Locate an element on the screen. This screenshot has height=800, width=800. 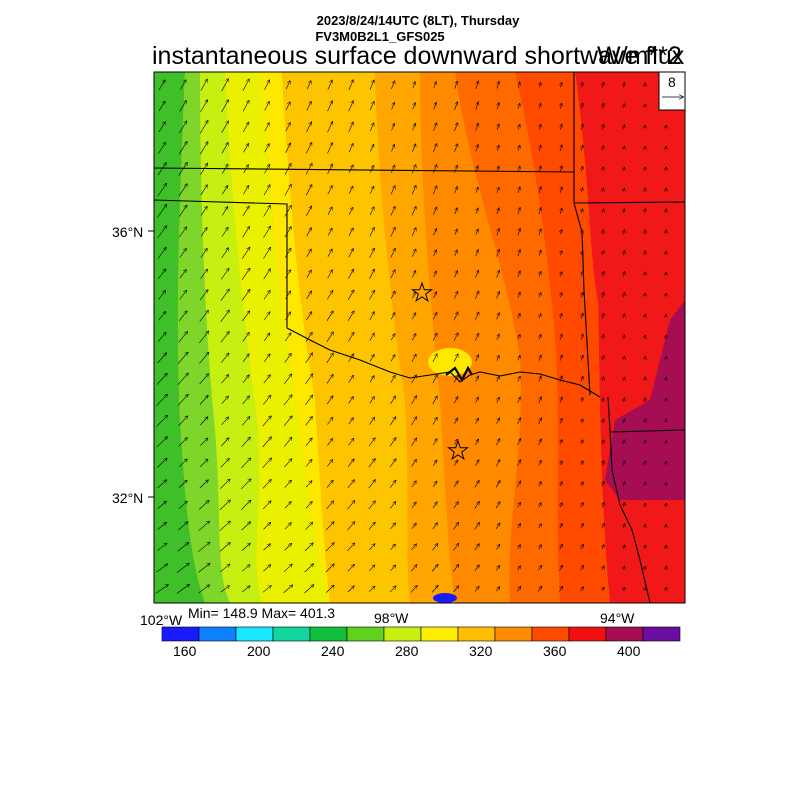
lon-label-102: 102°W is located at coordinates (161, 620).